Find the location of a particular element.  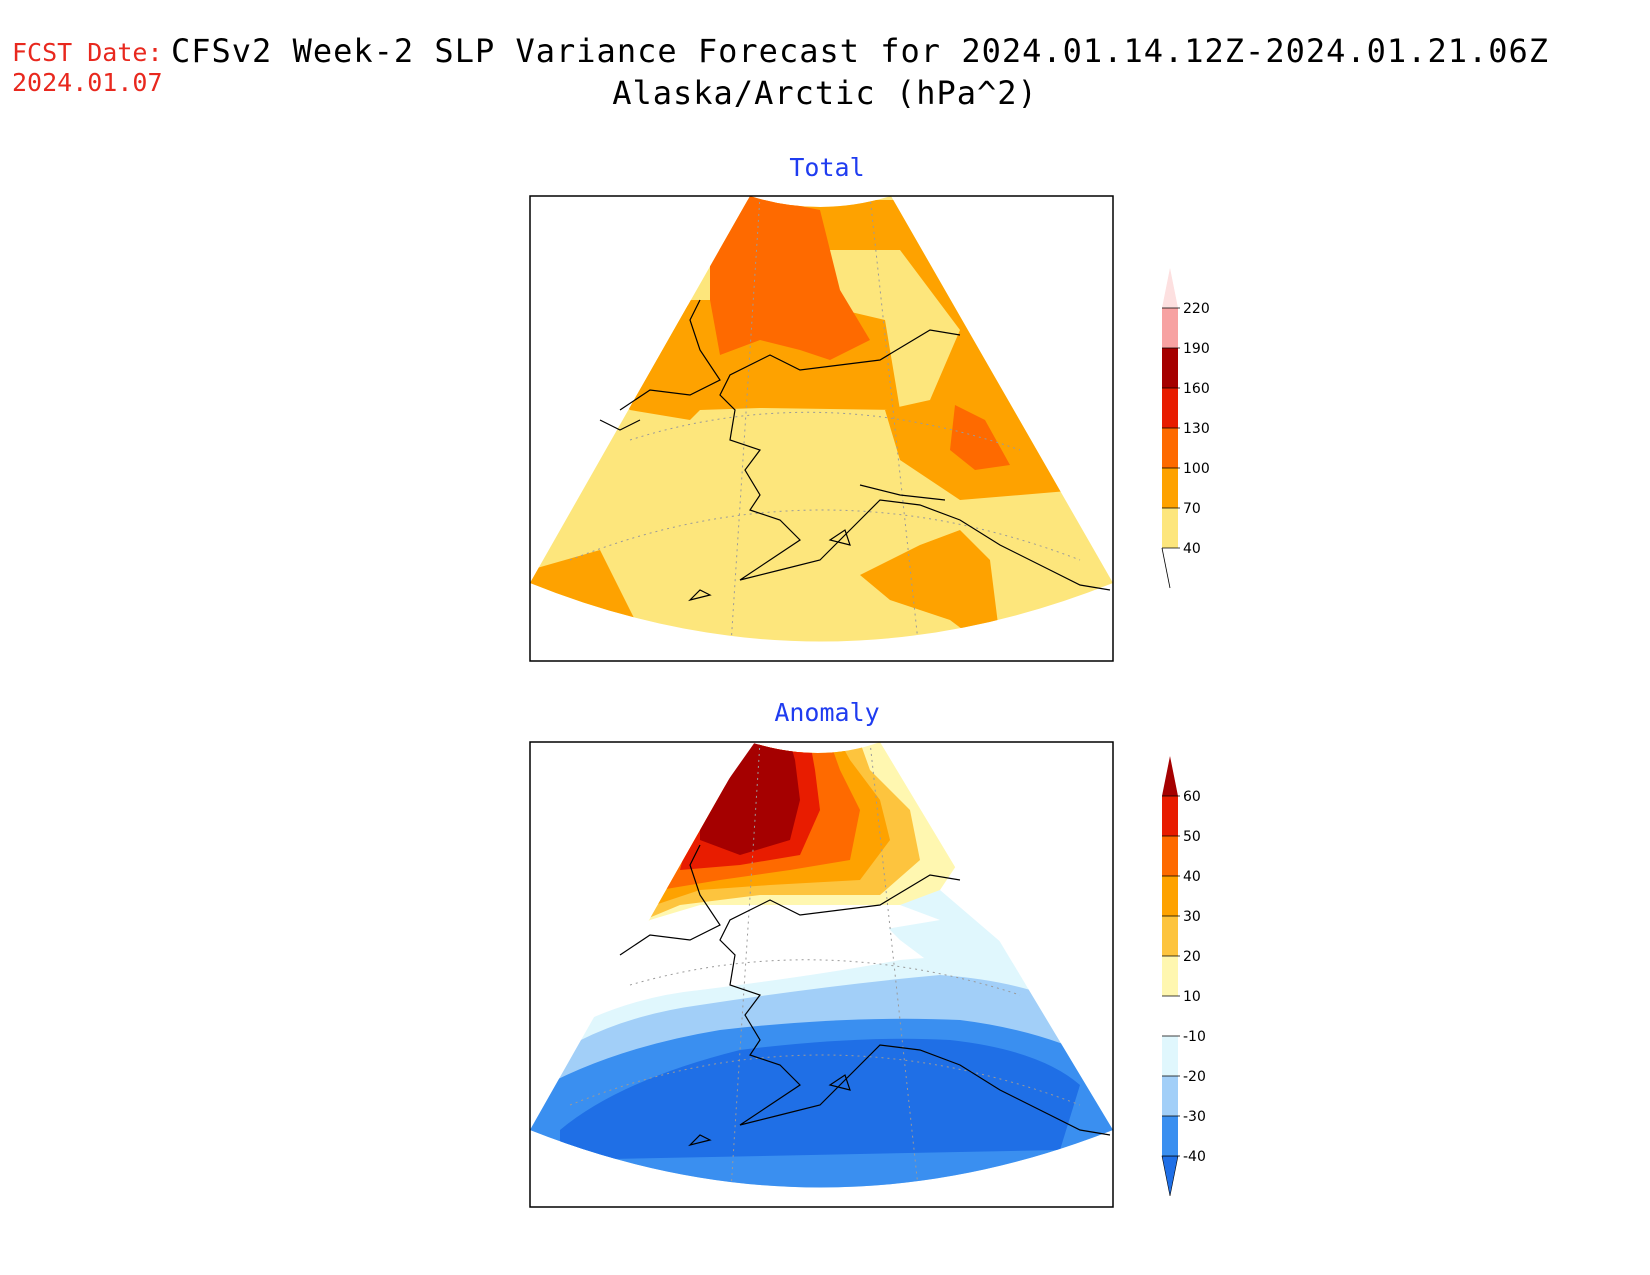

total-fill-100-130-north is located at coordinates (790, 278).